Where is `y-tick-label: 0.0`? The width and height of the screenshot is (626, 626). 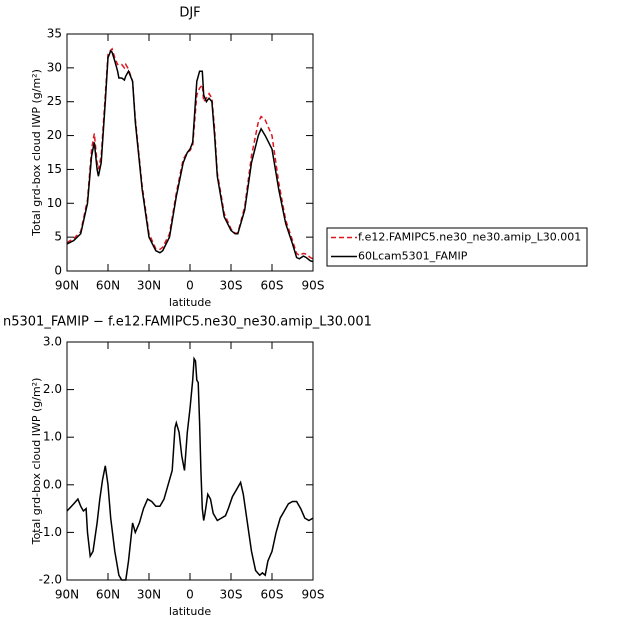 y-tick-label: 0.0 is located at coordinates (52, 484).